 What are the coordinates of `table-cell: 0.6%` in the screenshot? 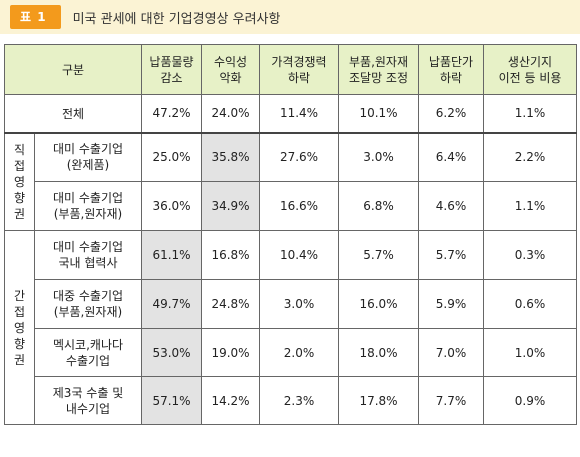 It's located at (530, 304).